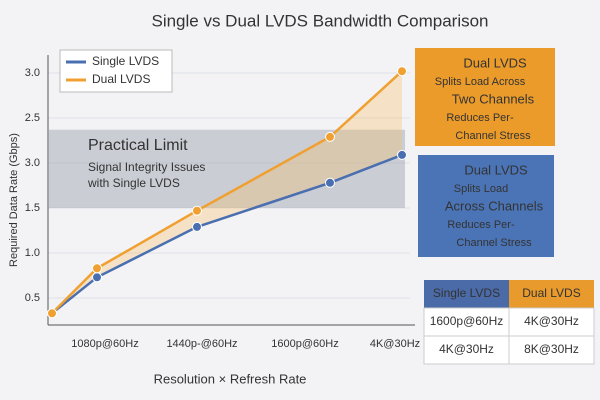 The image size is (600, 400). Describe the element at coordinates (146, 167) in the screenshot. I see `limit-text: Signal Integrity Issues` at that location.